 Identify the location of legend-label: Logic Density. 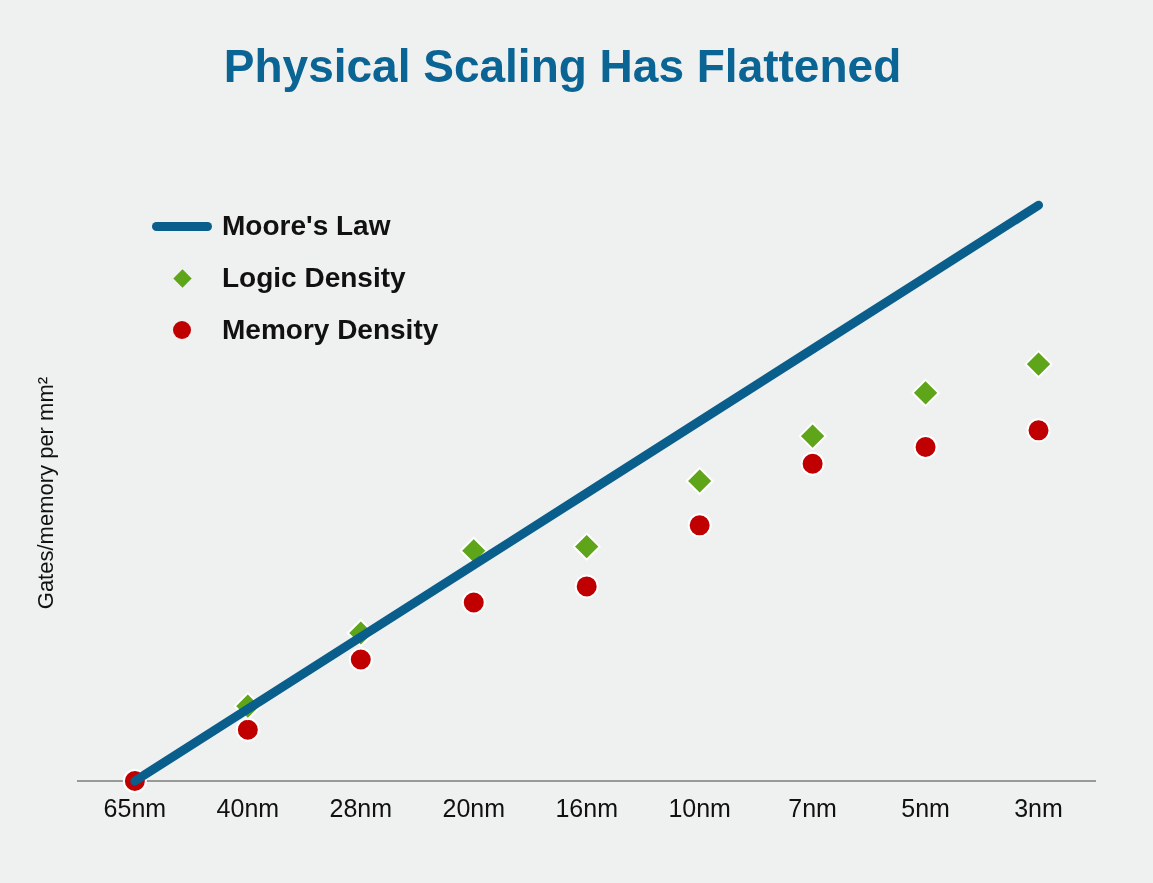
(314, 278).